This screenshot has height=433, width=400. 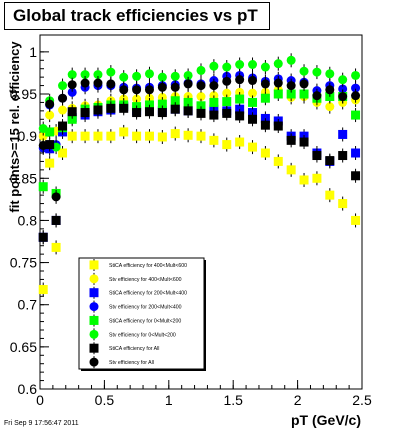 What do you see at coordinates (28, 389) in the screenshot?
I see `y-tick-label: 0.6` at bounding box center [28, 389].